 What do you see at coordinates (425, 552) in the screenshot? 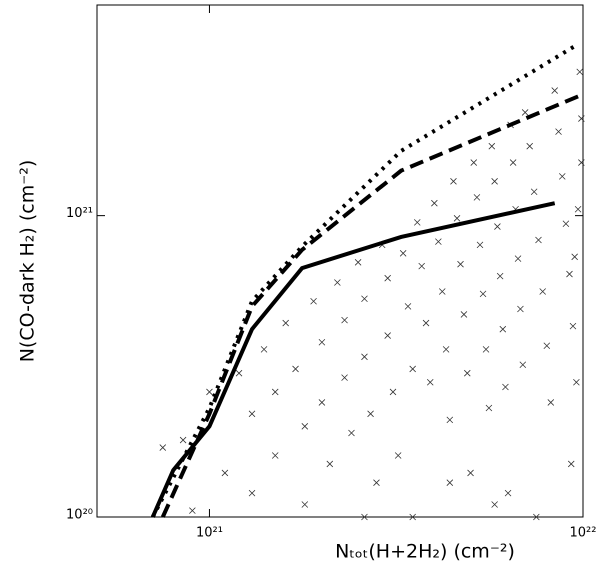
I see `x-axis-label: Nₜₒₜ(H+2H₂) (cm⁻²)` at bounding box center [425, 552].